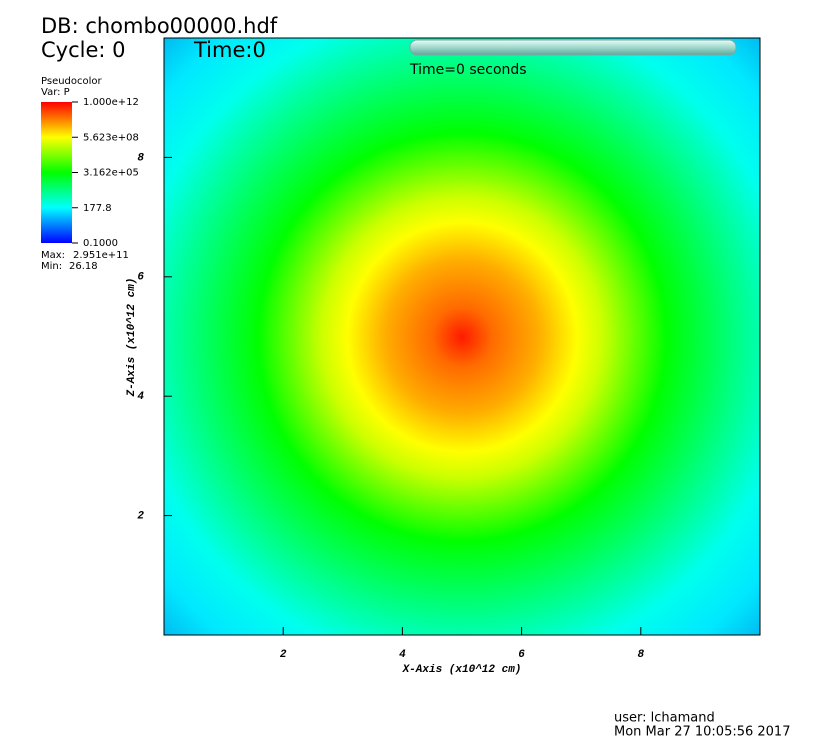 The height and width of the screenshot is (748, 820). Describe the element at coordinates (159, 26) in the screenshot. I see `database-name: DB: chombo00000.hdf` at that location.